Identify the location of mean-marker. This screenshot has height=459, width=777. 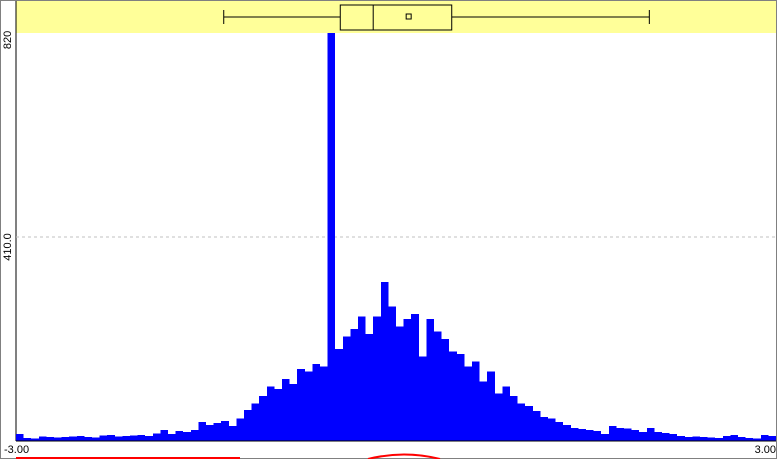
(408, 16).